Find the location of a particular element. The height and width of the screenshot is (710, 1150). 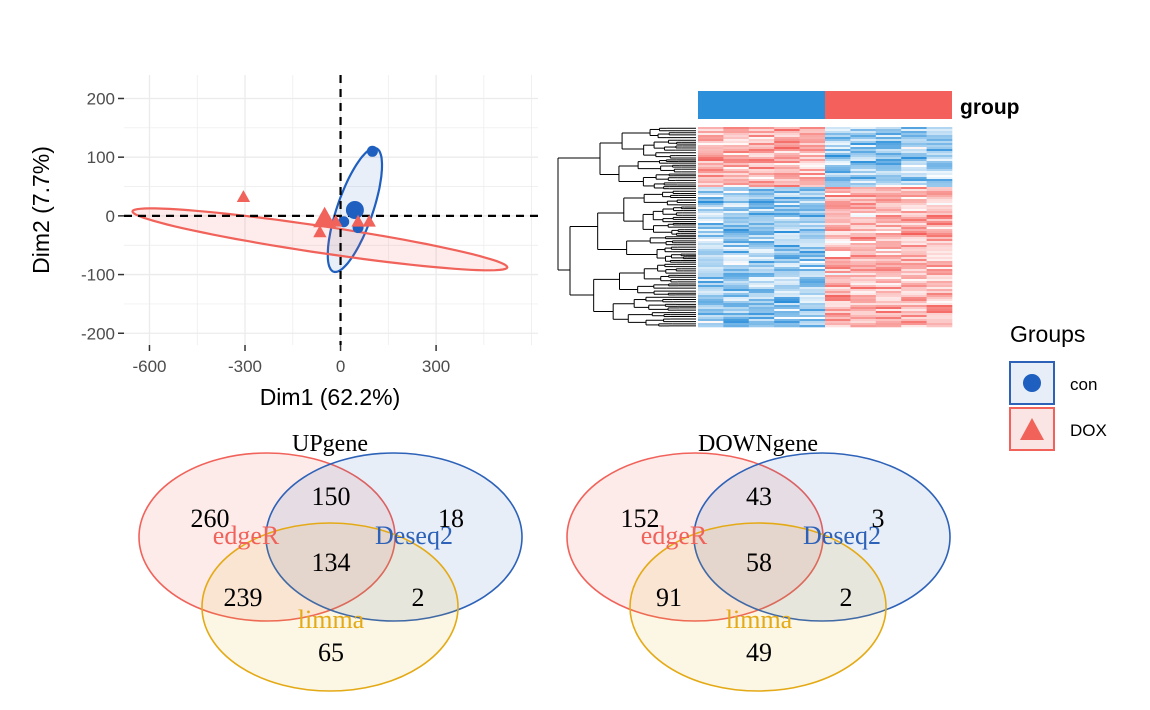

pca-ellipses is located at coordinates (320, 210).